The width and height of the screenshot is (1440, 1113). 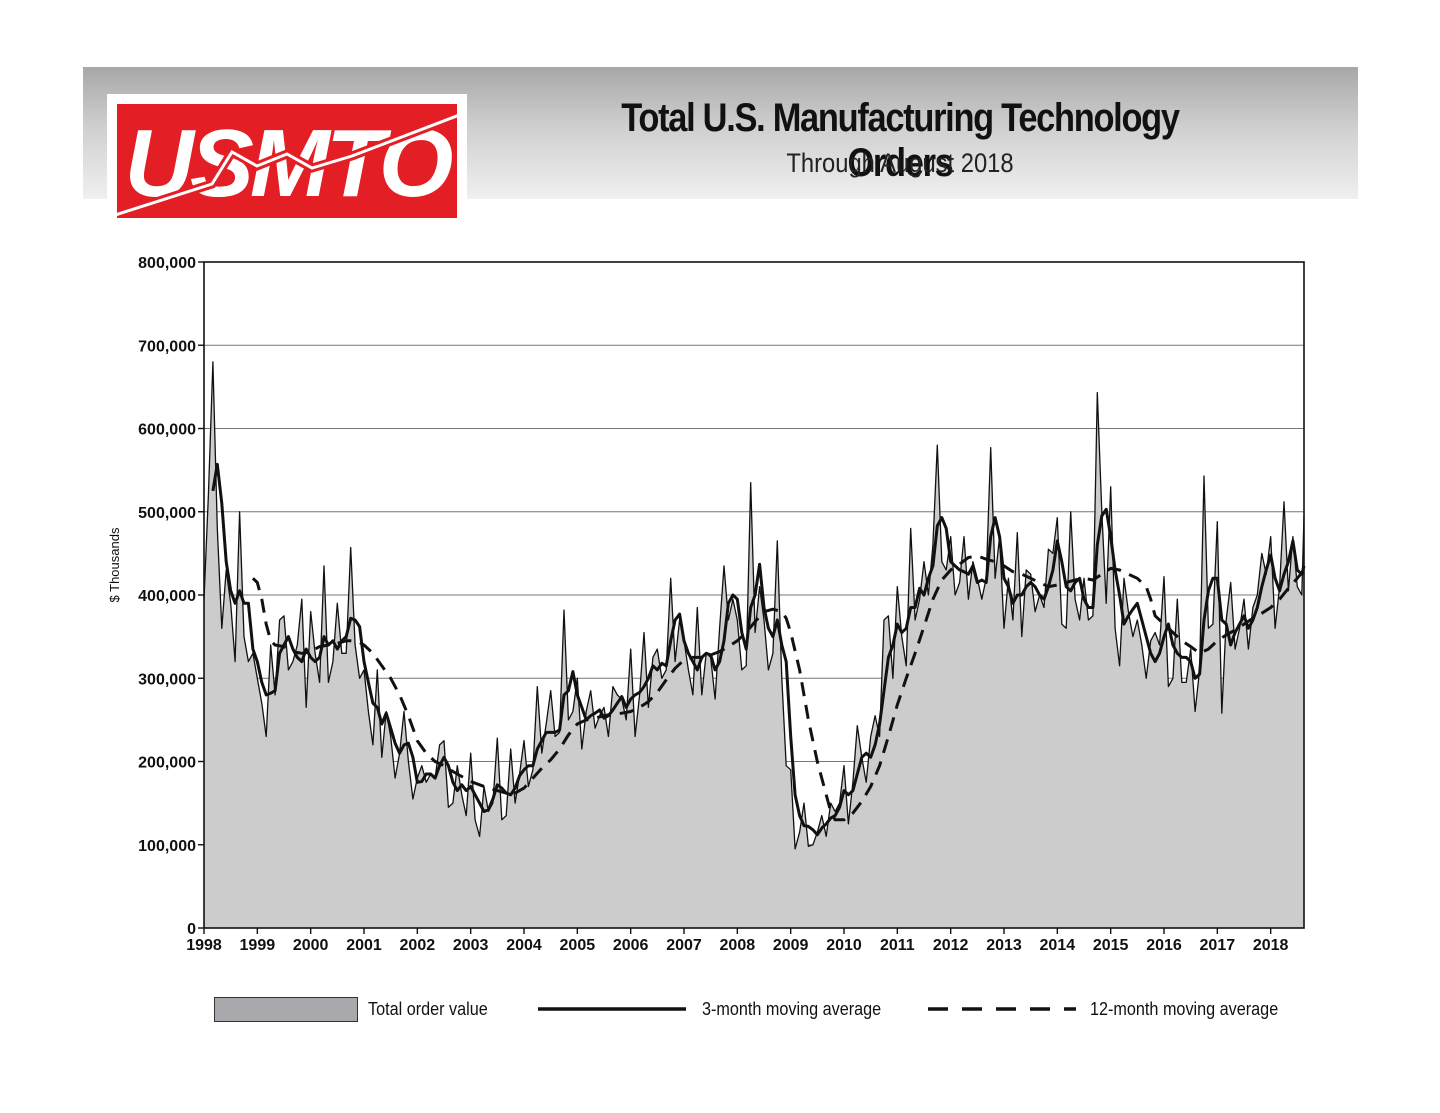 What do you see at coordinates (471, 945) in the screenshot?
I see `x-tick-label: 2003` at bounding box center [471, 945].